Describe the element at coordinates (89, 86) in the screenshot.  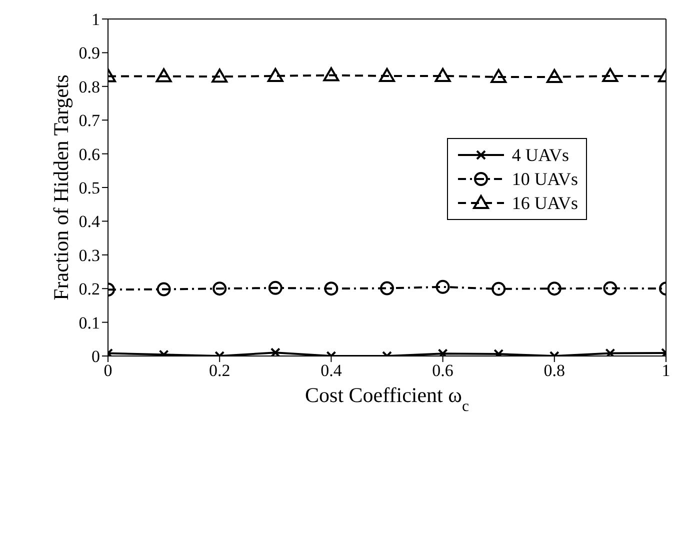
I see `y-tick-label: 0.8` at that location.